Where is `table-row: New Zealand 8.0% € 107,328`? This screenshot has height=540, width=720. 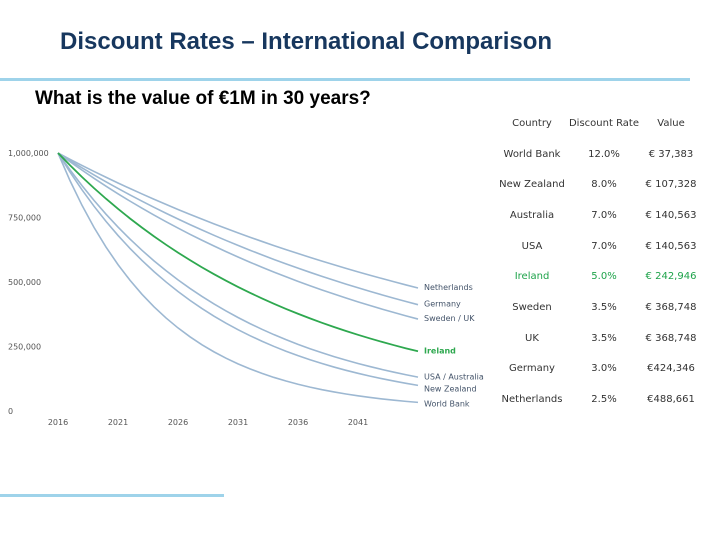
table-row: New Zealand 8.0% € 107,328 is located at coordinates (599, 184).